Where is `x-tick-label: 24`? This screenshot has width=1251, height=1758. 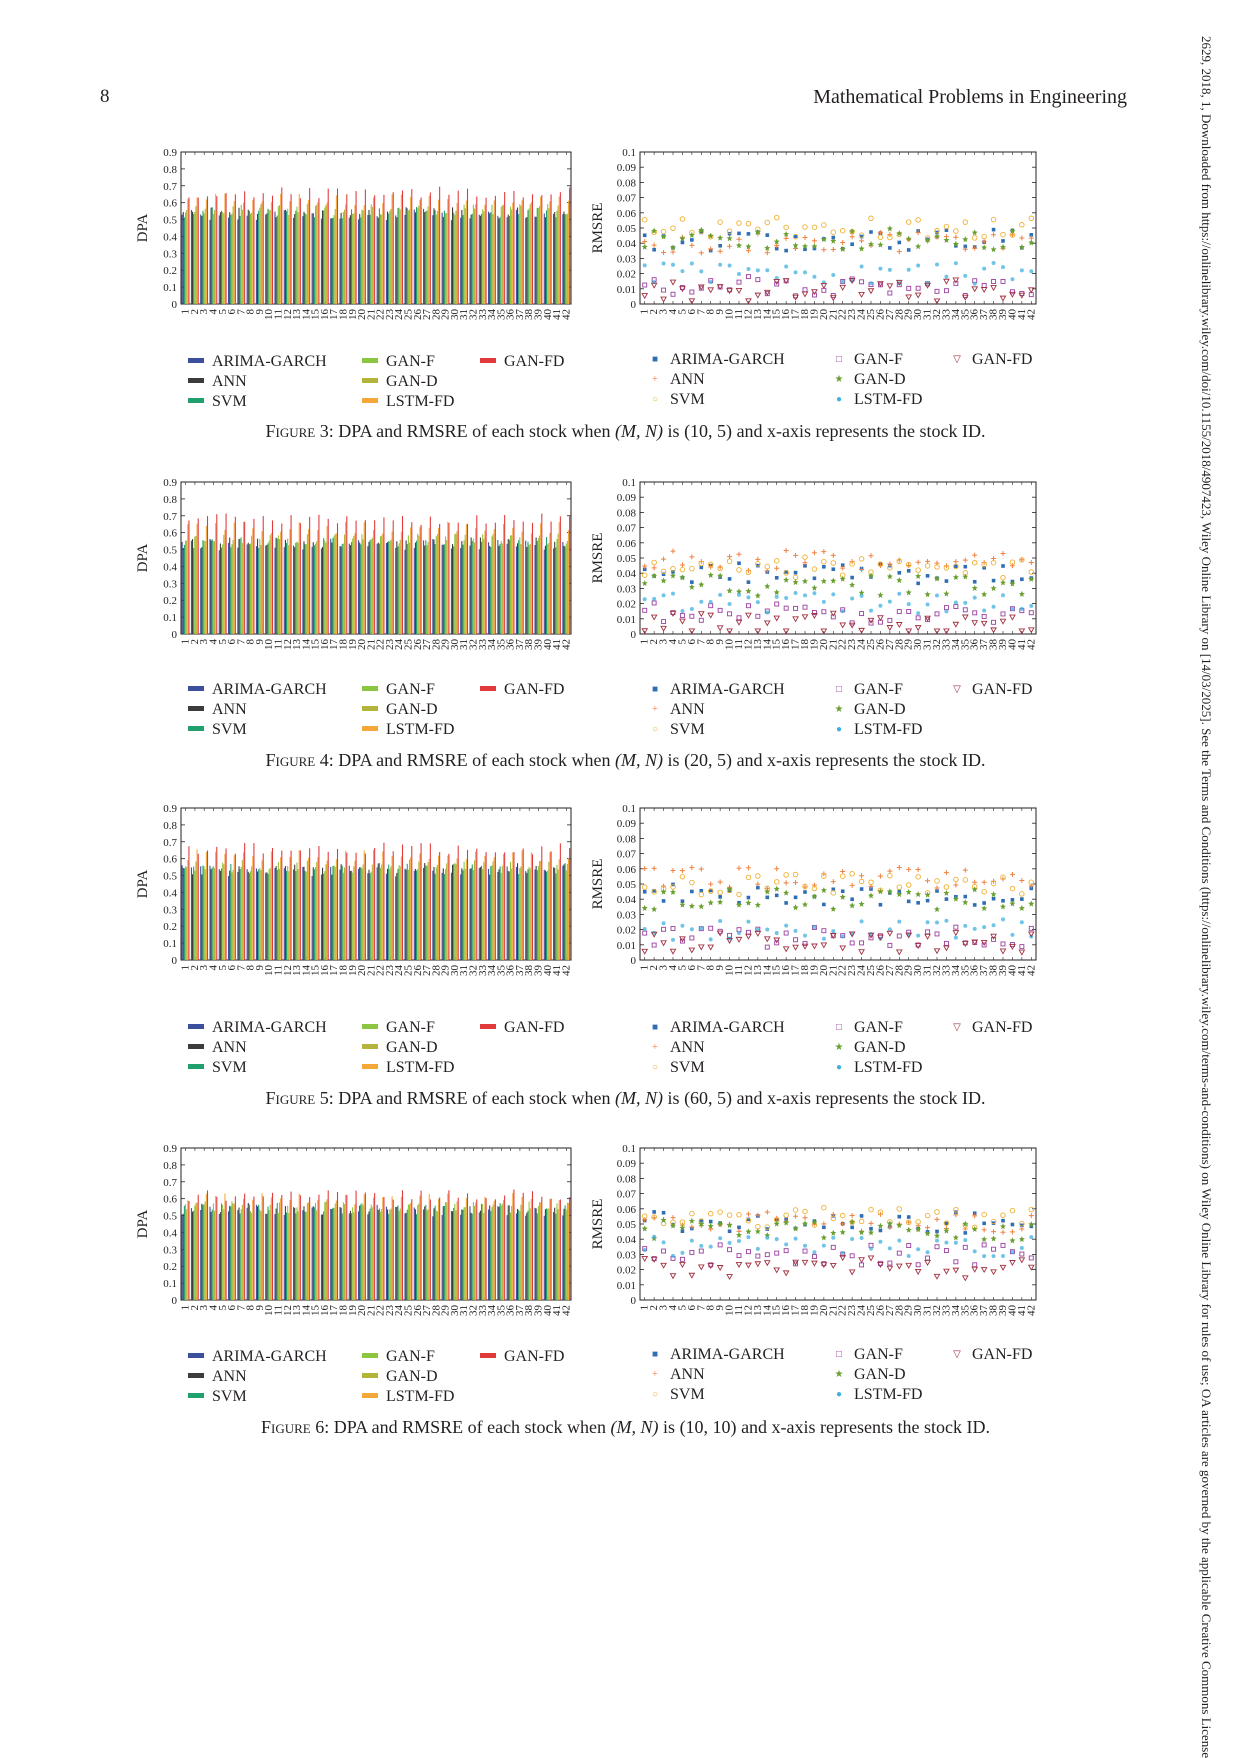
x-tick-label: 24 is located at coordinates (862, 315).